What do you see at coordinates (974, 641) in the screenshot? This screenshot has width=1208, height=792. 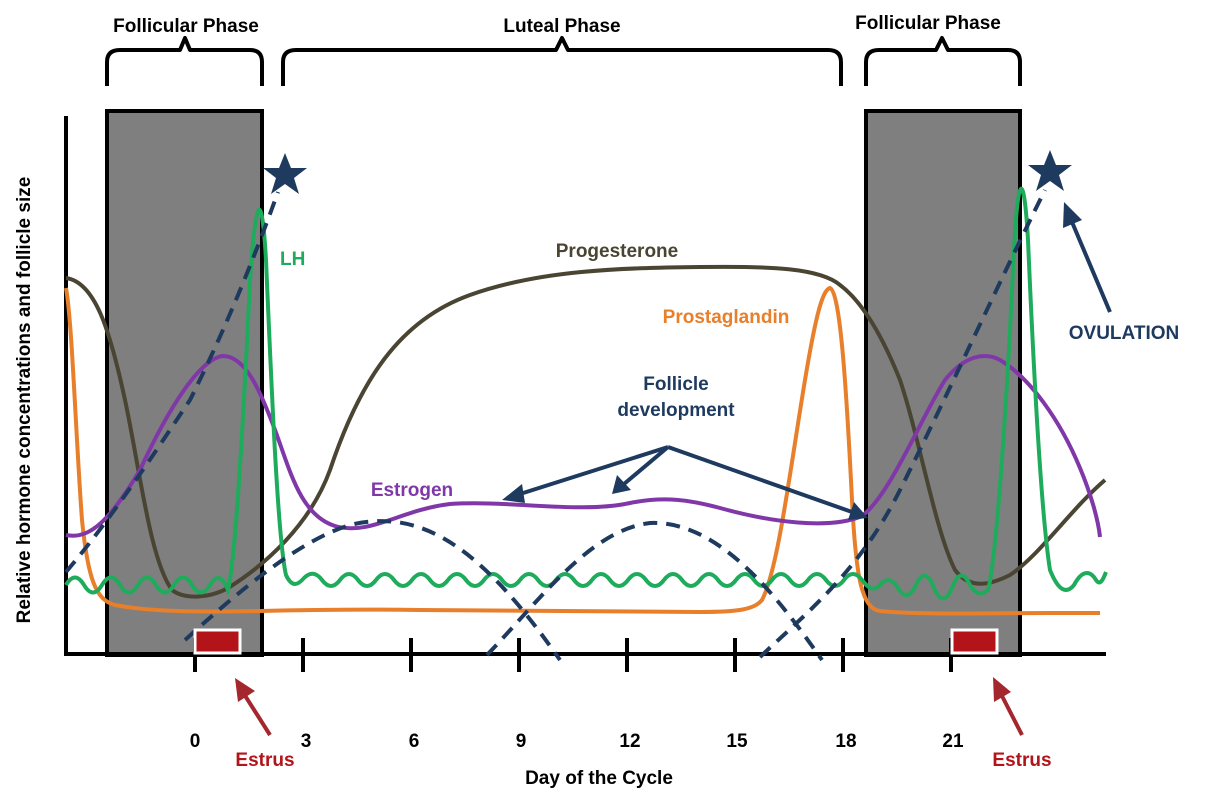 I see `estrus-marker-right` at bounding box center [974, 641].